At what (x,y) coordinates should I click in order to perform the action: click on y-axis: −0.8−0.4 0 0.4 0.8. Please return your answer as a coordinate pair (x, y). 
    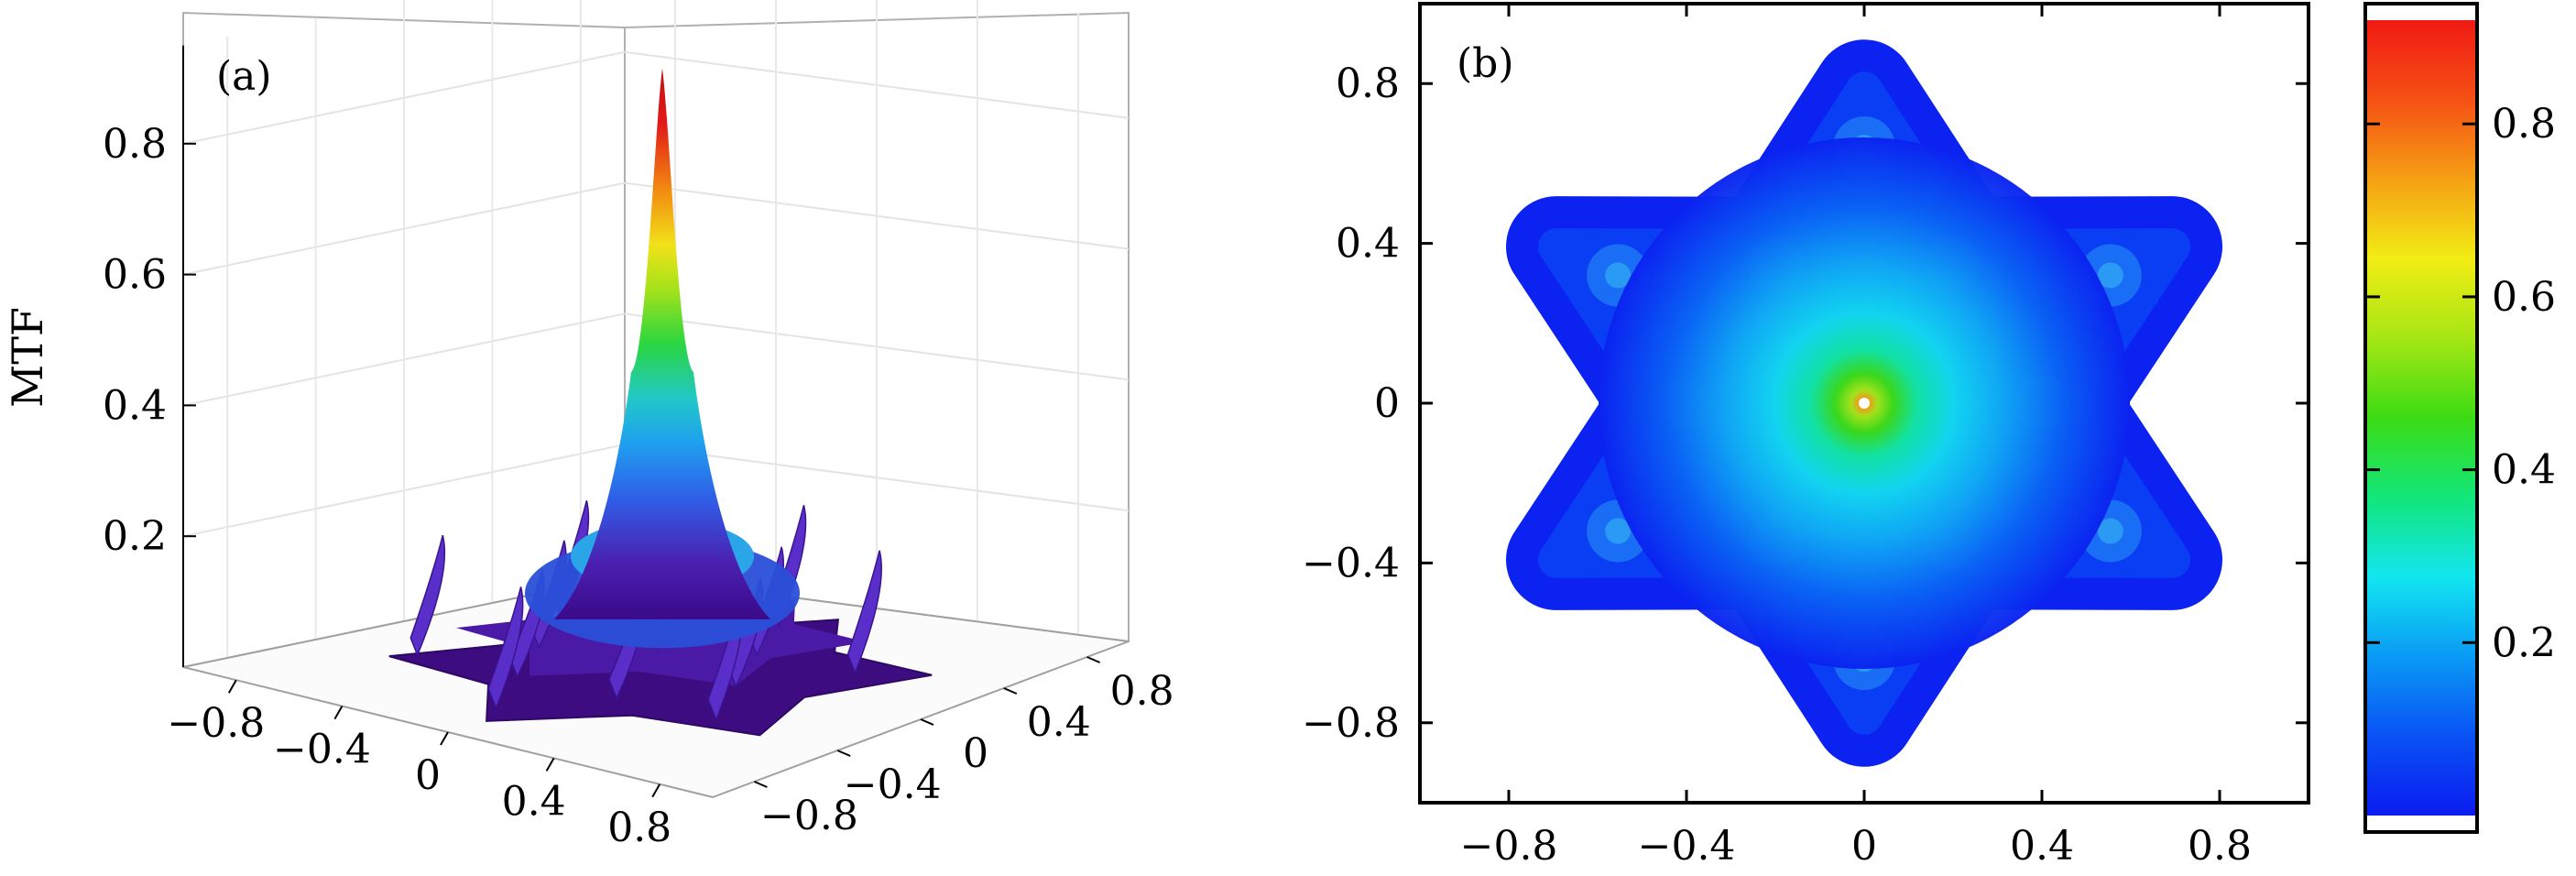
    Looking at the image, I should click on (964, 747).